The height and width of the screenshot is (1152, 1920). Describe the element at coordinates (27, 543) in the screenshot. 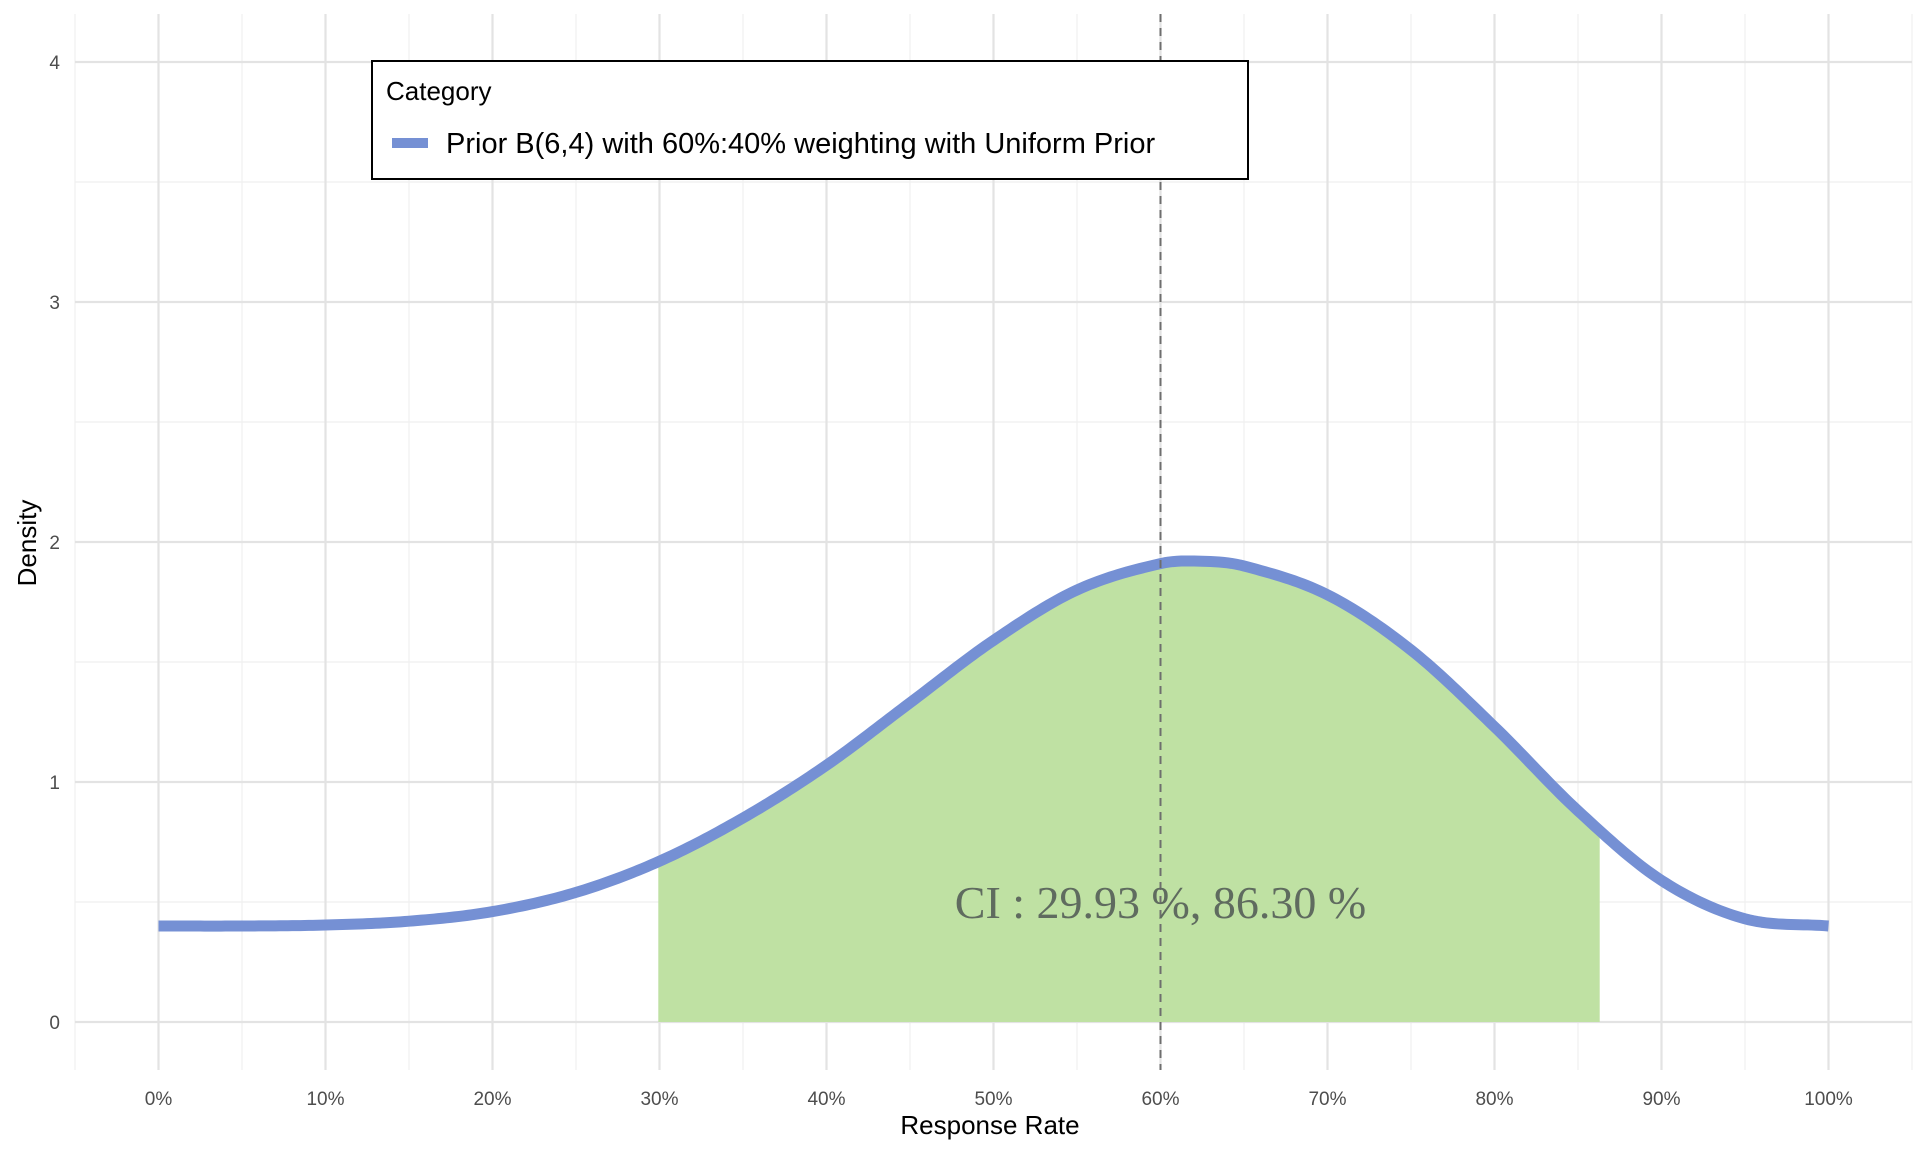

I see `y-axis-title: Density` at that location.